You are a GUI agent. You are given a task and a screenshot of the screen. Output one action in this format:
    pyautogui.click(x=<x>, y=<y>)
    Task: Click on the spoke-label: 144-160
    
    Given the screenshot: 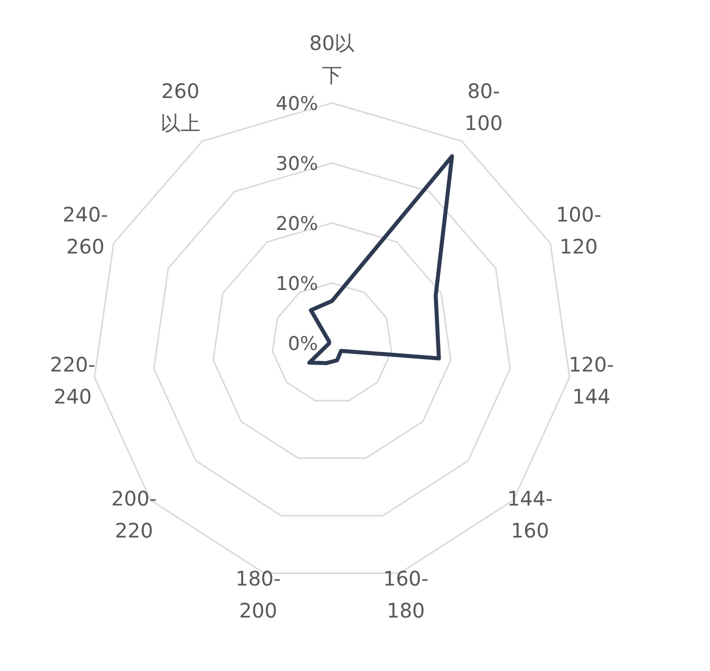 What is the action you would take?
    pyautogui.click(x=530, y=514)
    